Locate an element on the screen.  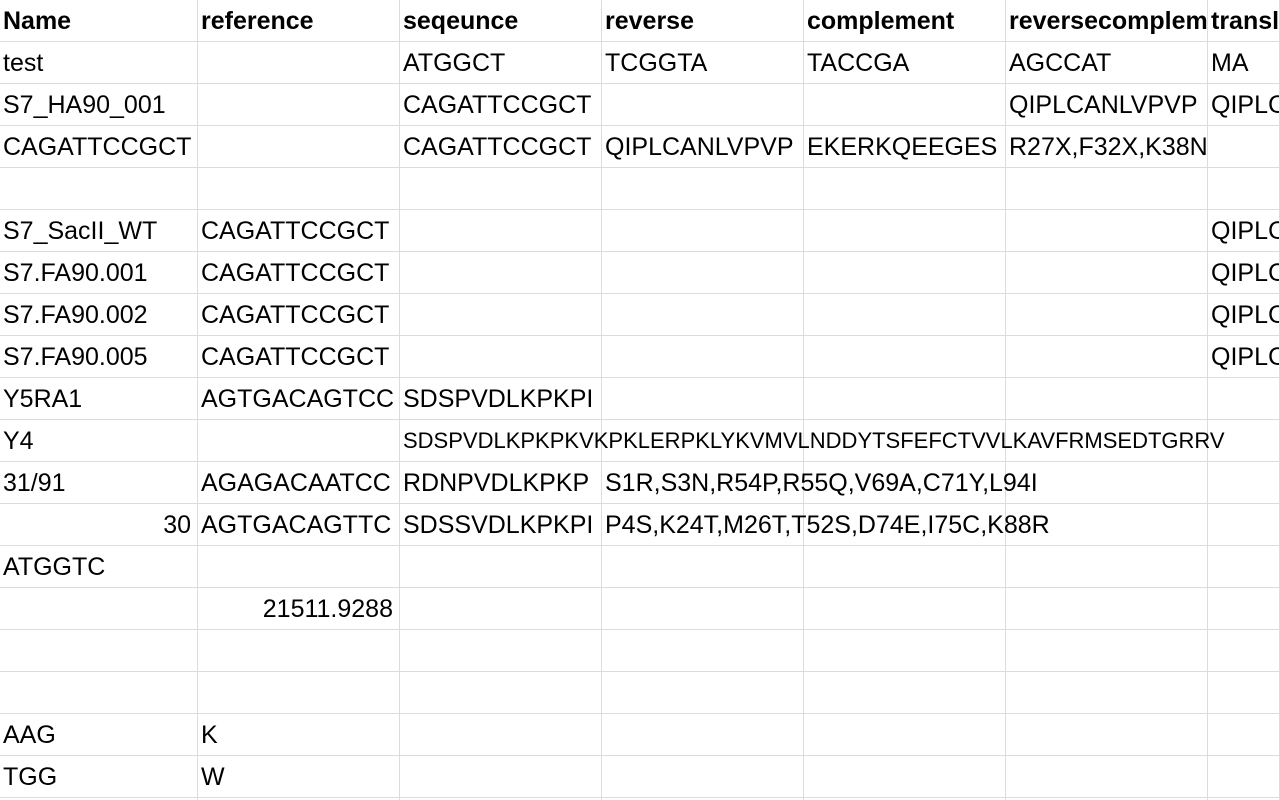
cell-r16-complement is located at coordinates (905, 651).